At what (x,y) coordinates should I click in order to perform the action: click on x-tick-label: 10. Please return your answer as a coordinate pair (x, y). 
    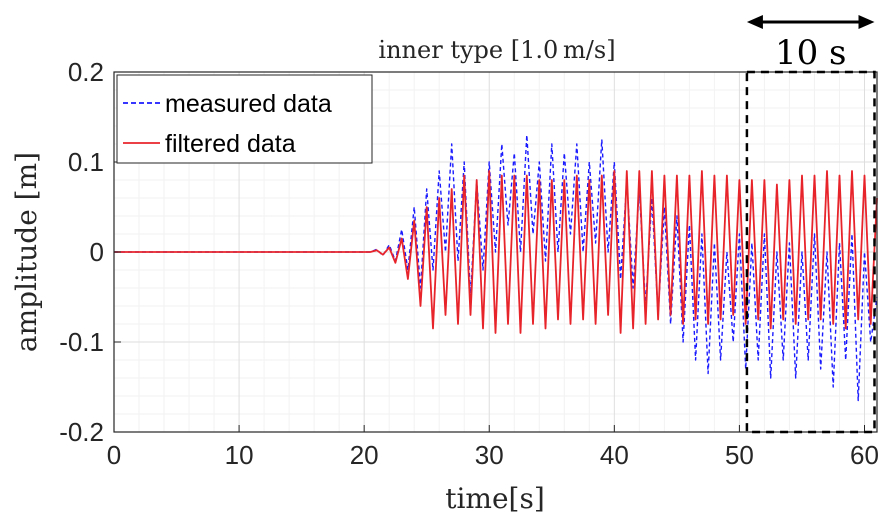
    Looking at the image, I should click on (239, 455).